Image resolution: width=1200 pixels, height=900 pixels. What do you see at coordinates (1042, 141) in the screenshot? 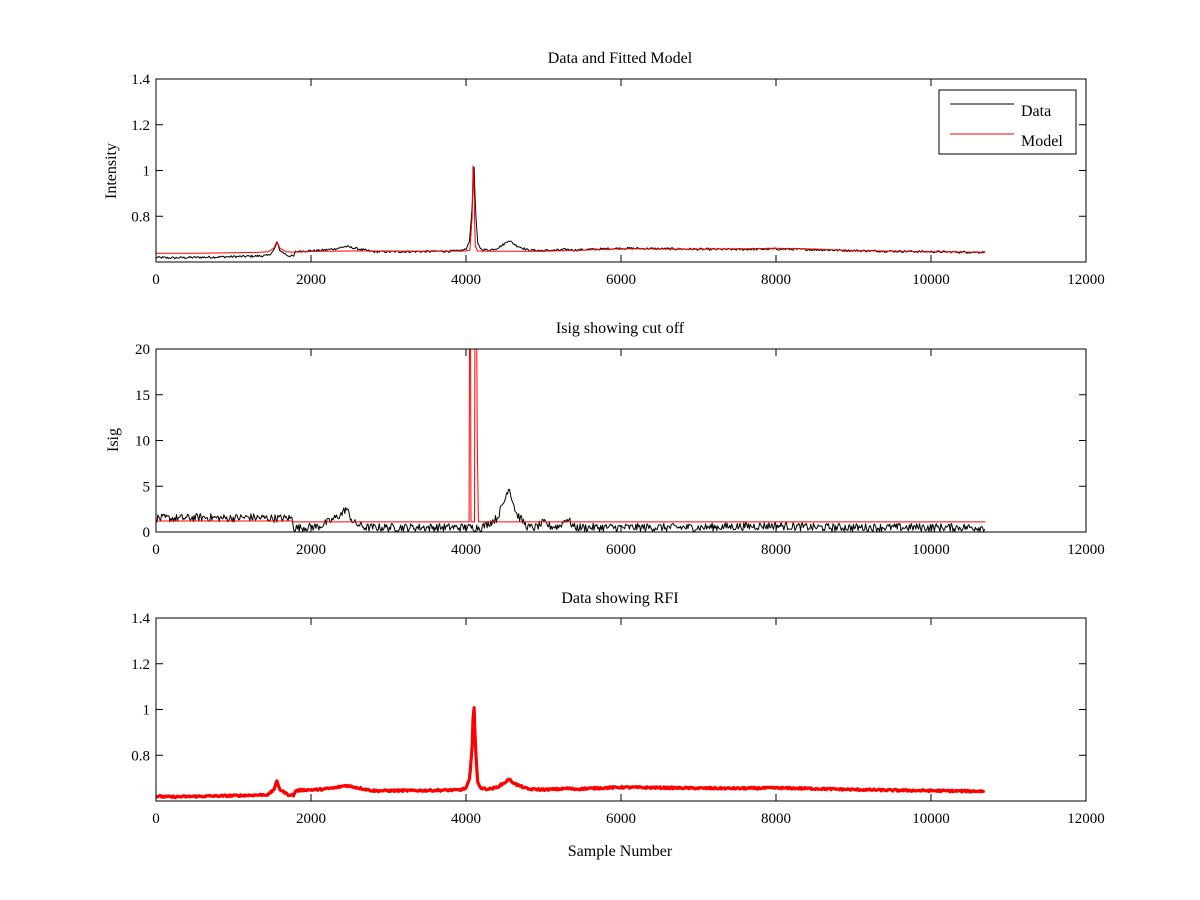
I see `legend-model-label: Model` at bounding box center [1042, 141].